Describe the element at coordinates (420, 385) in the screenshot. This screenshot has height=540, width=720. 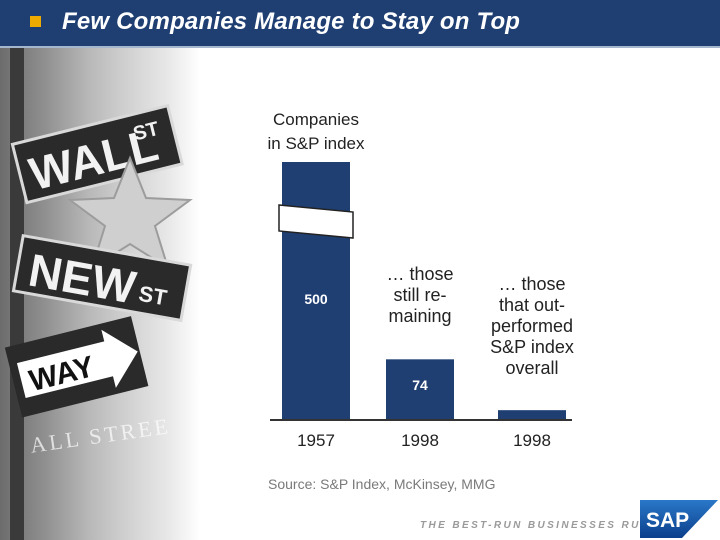
I see `value-label: 74` at that location.